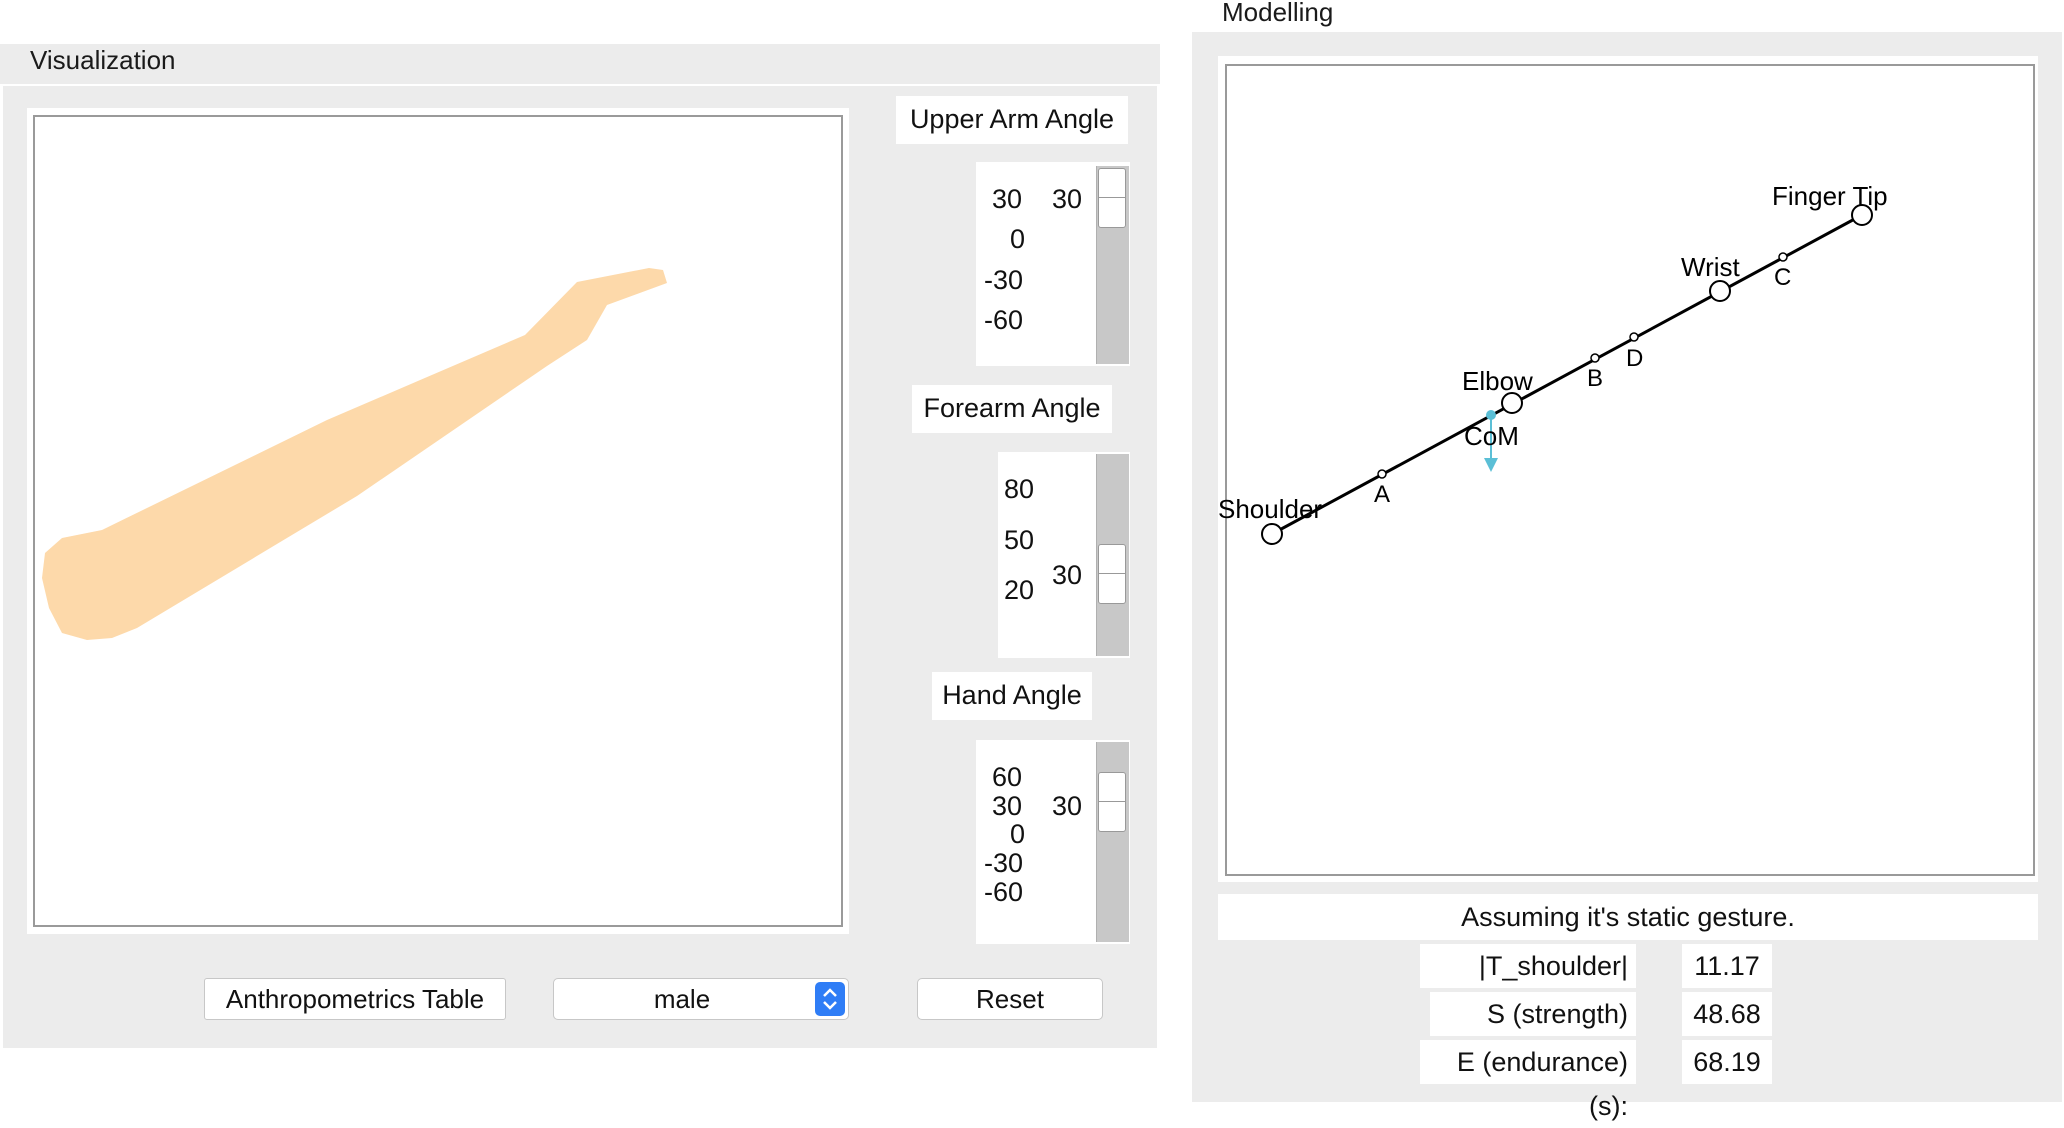  Describe the element at coordinates (1634, 337) in the screenshot. I see `point-d-marker` at that location.